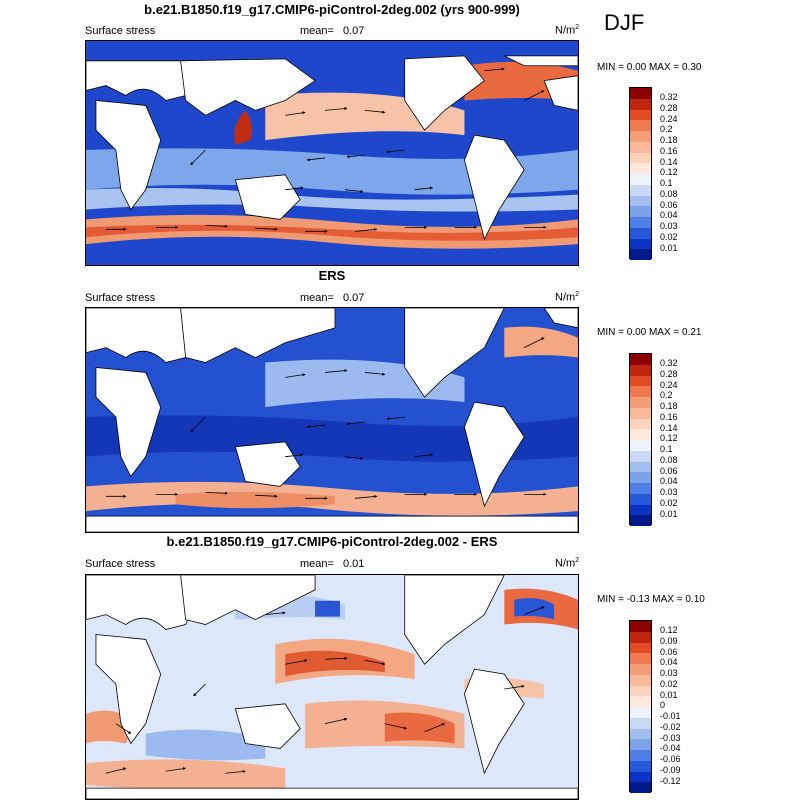  Describe the element at coordinates (670, 770) in the screenshot. I see `panel-3-colorbar-label: -0.09` at that location.